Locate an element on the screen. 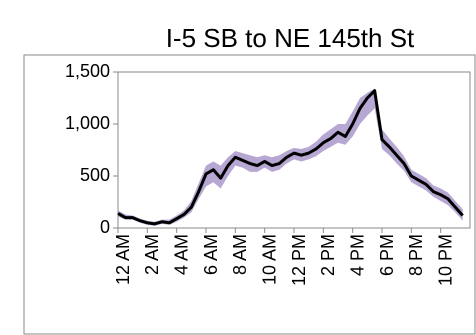 The width and height of the screenshot is (476, 335). y-tick-label: 0 is located at coordinates (105, 227).